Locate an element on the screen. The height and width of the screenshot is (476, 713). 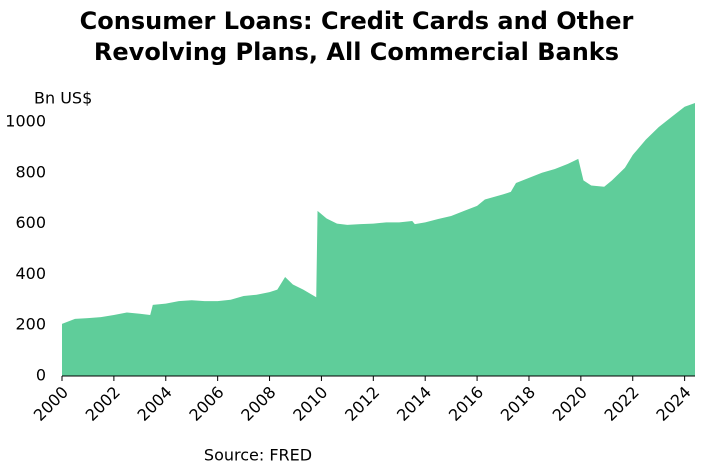
x-tick-label: 2008 is located at coordinates (258, 404).